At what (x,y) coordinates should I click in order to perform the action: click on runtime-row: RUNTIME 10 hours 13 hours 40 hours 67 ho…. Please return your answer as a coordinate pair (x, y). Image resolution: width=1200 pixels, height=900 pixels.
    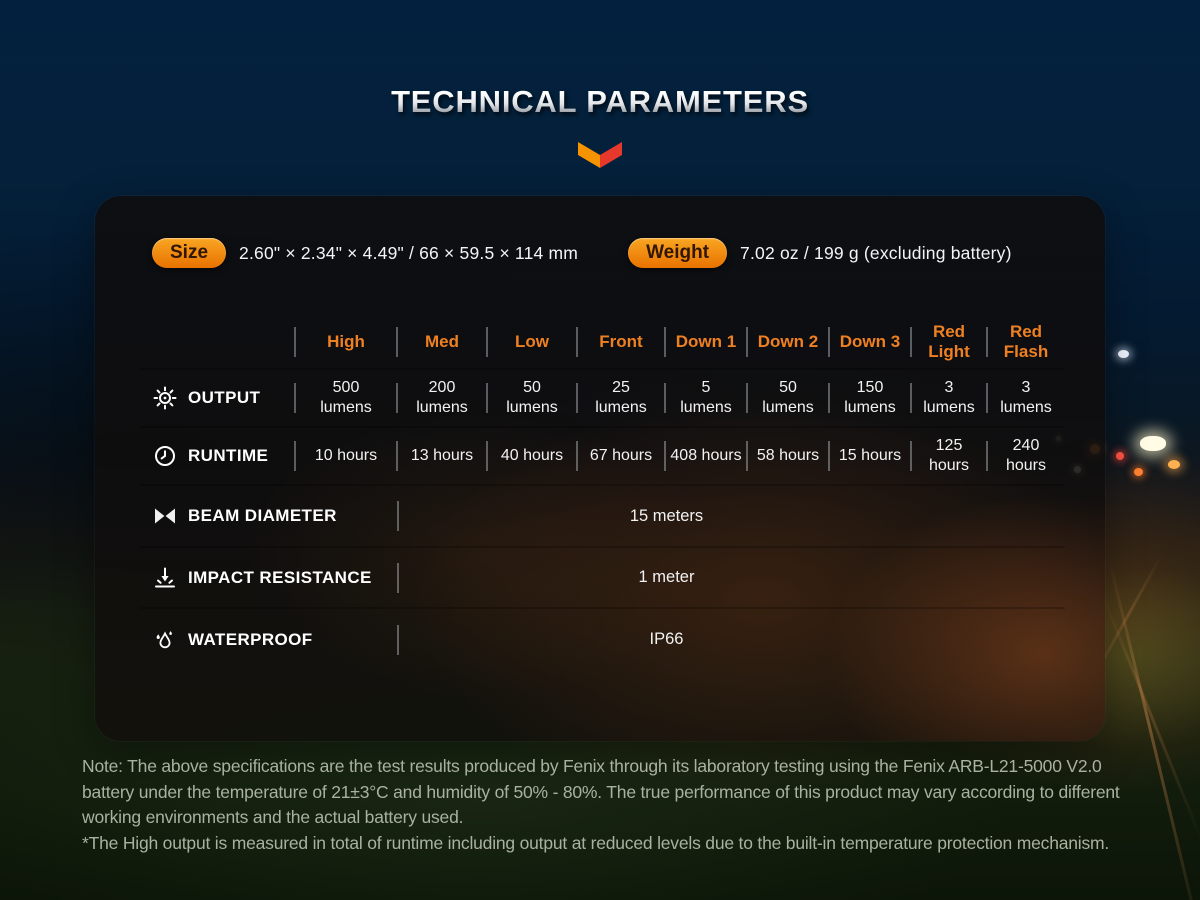
    Looking at the image, I should click on (602, 457).